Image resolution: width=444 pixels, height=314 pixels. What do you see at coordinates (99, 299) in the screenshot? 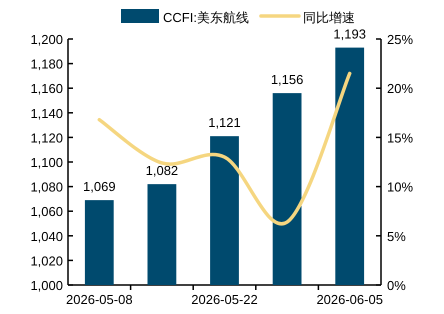
I see `x-tick-label: 2026-05-08` at bounding box center [99, 299].